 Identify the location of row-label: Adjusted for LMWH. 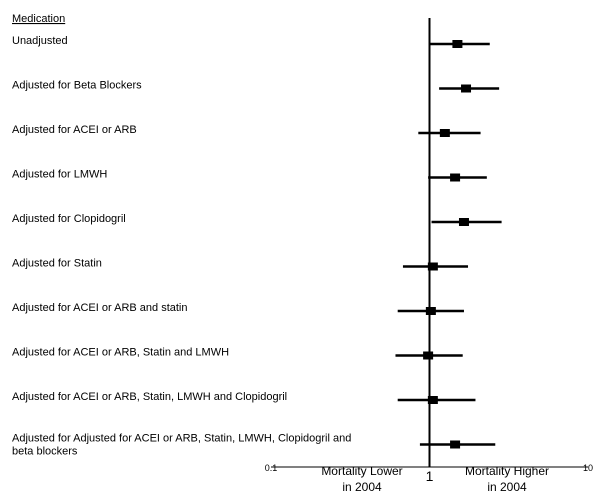
(59, 175).